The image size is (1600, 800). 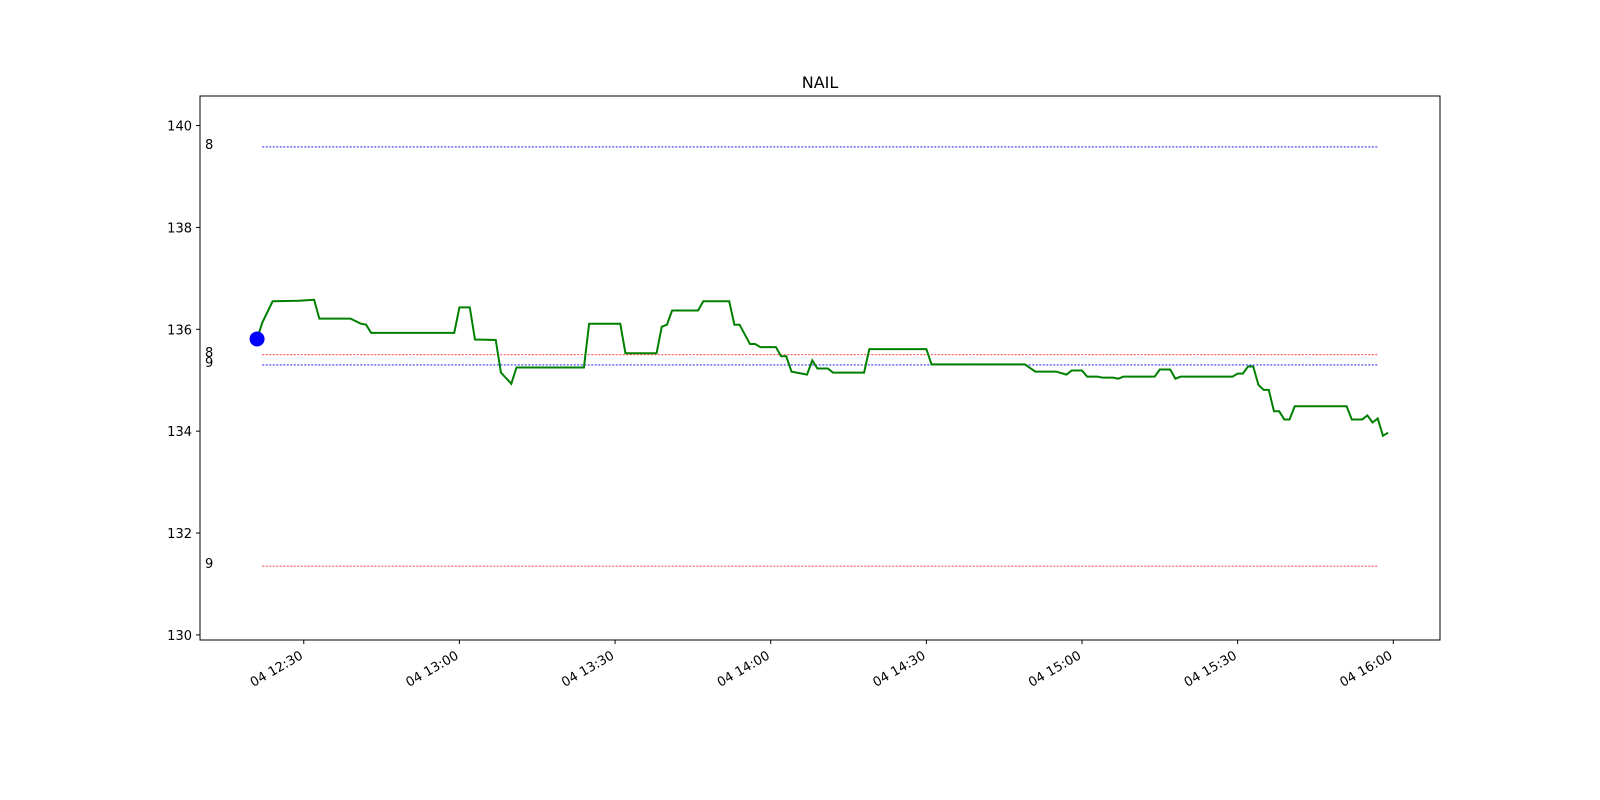 I want to click on y-tick-label: 134, so click(x=179, y=432).